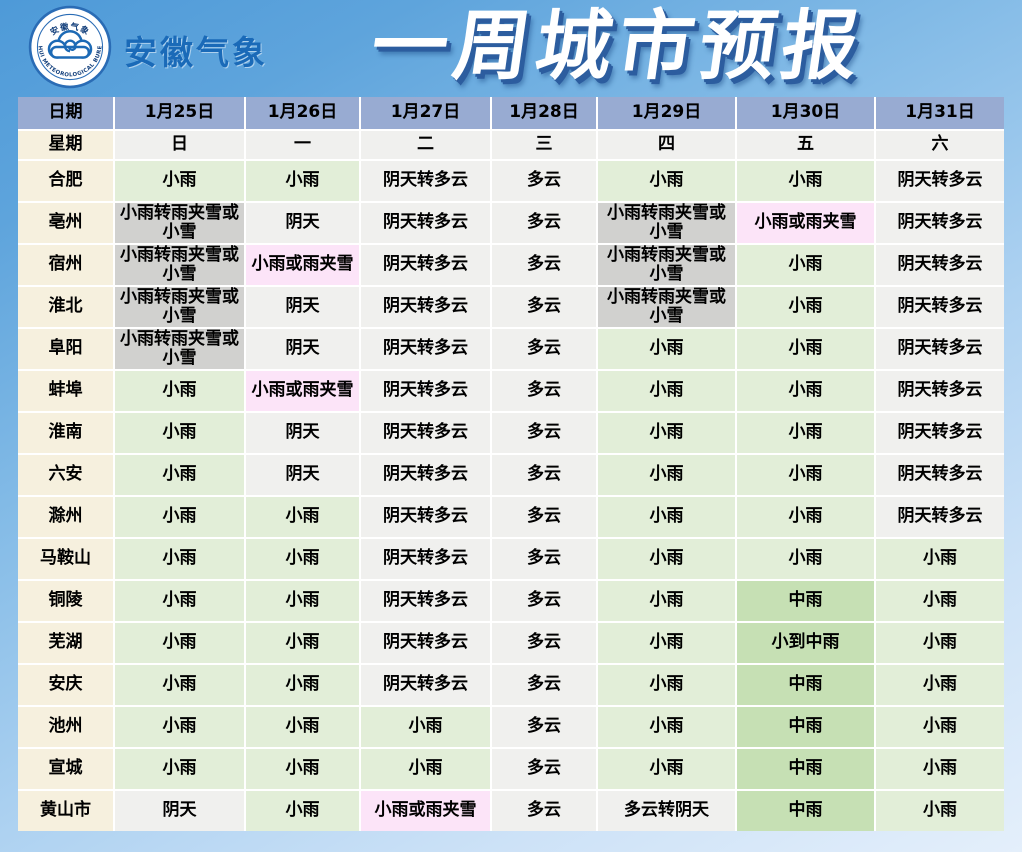  What do you see at coordinates (179, 113) in the screenshot?
I see `date-header-cell: 1月25日` at bounding box center [179, 113].